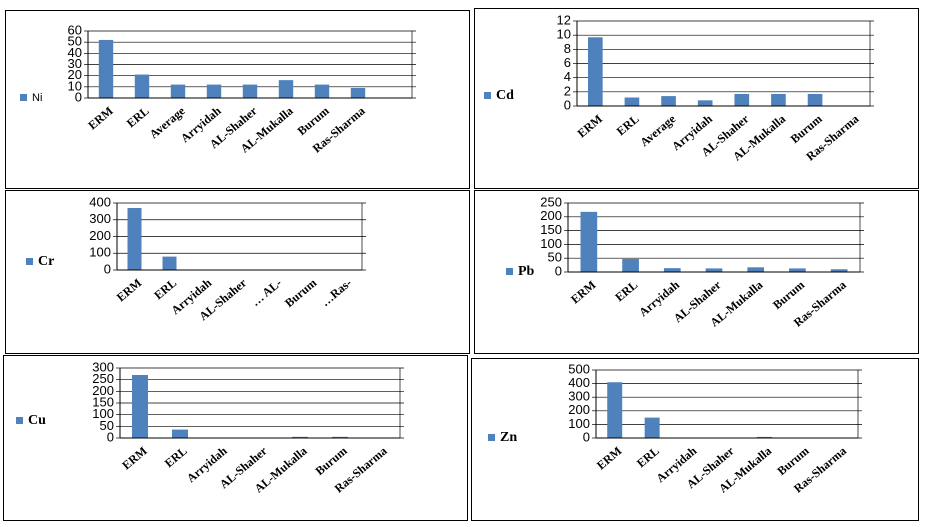  Describe the element at coordinates (526, 271) in the screenshot. I see `legend-label: Pb` at that location.